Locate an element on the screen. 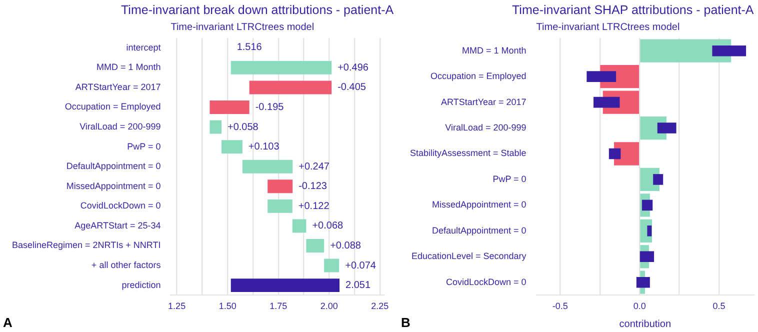 This screenshot has width=758, height=332. data-label: +0.122 is located at coordinates (314, 206).